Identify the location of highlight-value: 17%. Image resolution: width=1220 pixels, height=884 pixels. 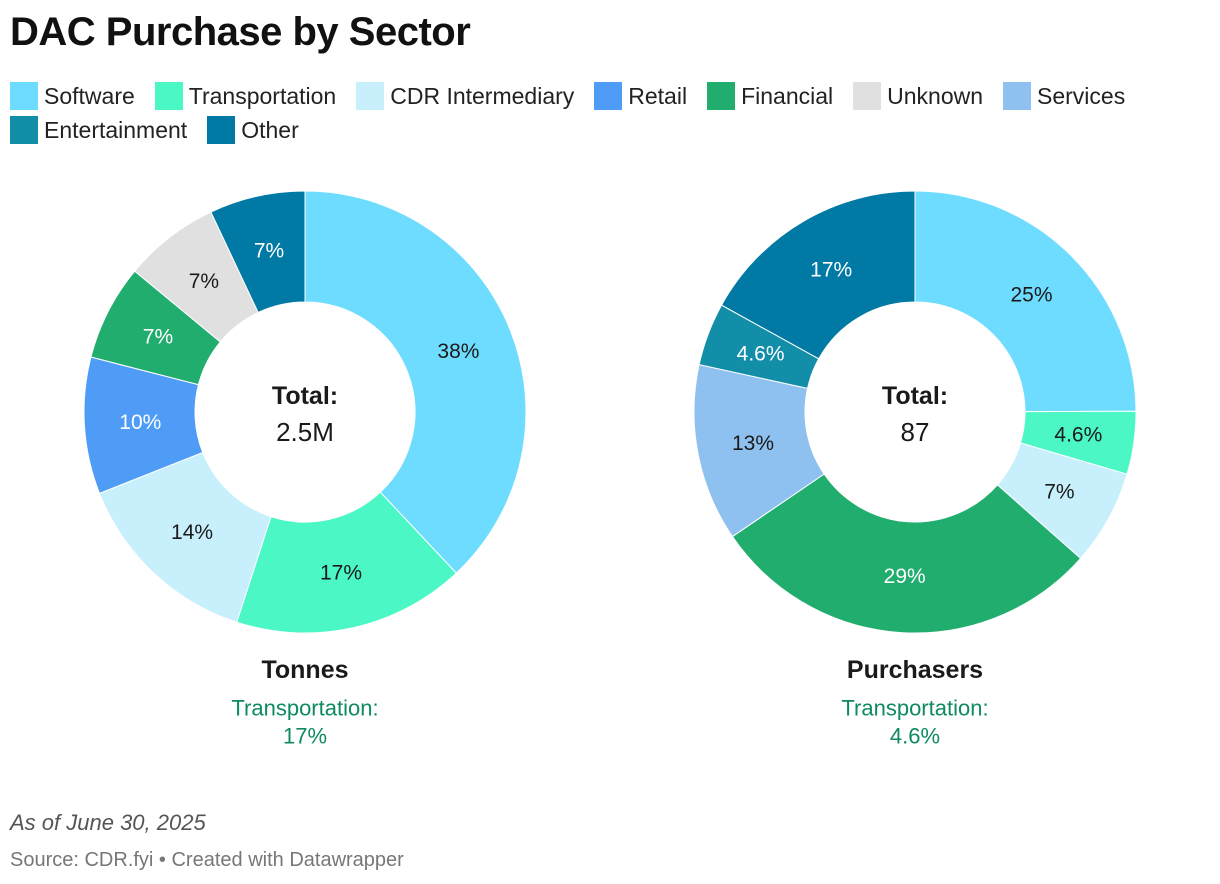
(305, 736).